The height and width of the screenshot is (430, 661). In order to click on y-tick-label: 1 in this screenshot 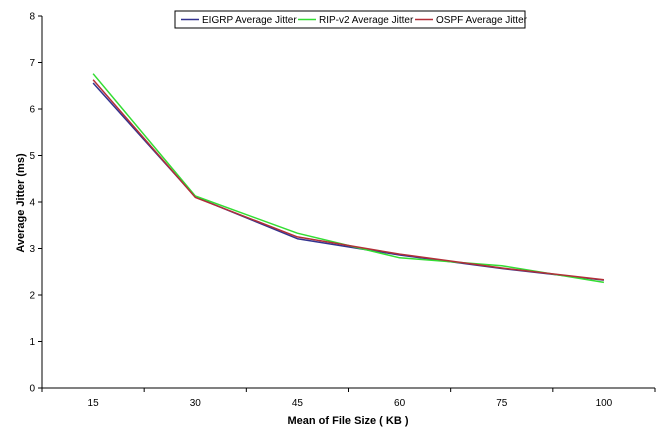, I will do `click(32, 342)`.